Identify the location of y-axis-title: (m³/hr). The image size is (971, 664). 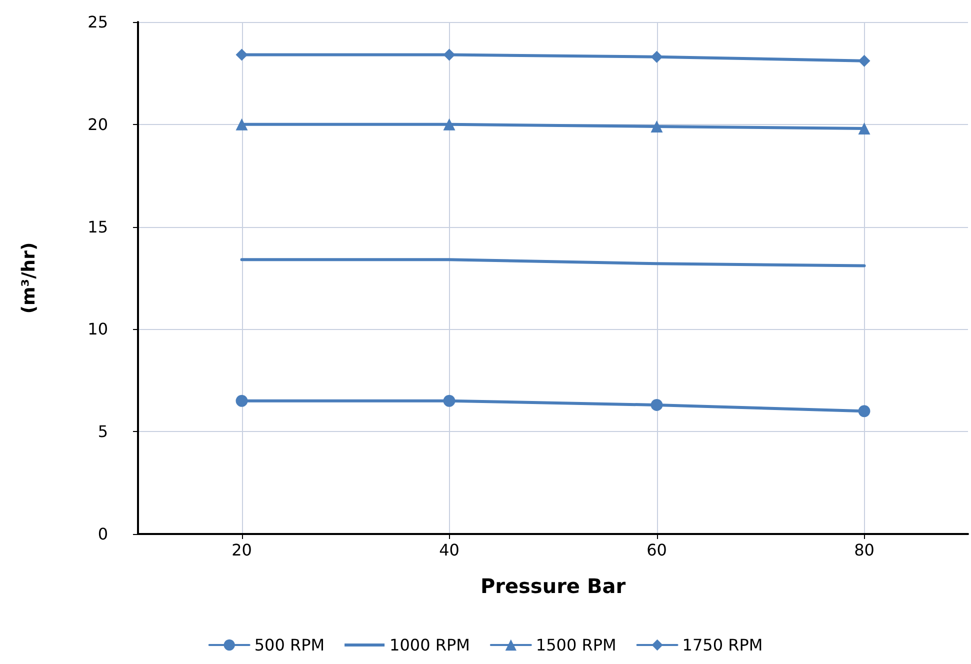
(29, 278).